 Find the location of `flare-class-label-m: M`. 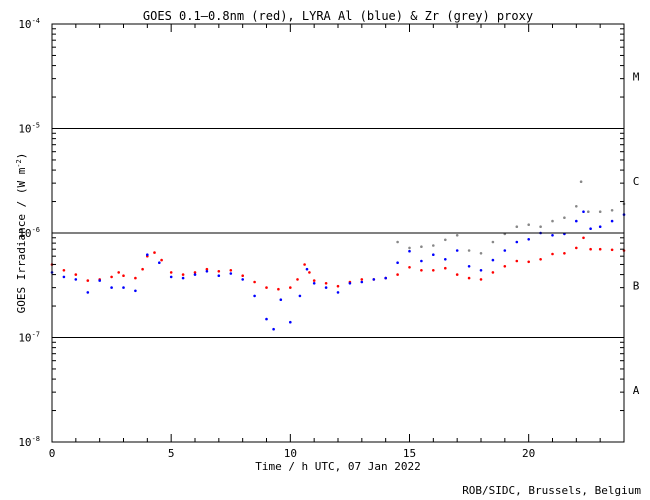

flare-class-label-m: M is located at coordinates (636, 76).